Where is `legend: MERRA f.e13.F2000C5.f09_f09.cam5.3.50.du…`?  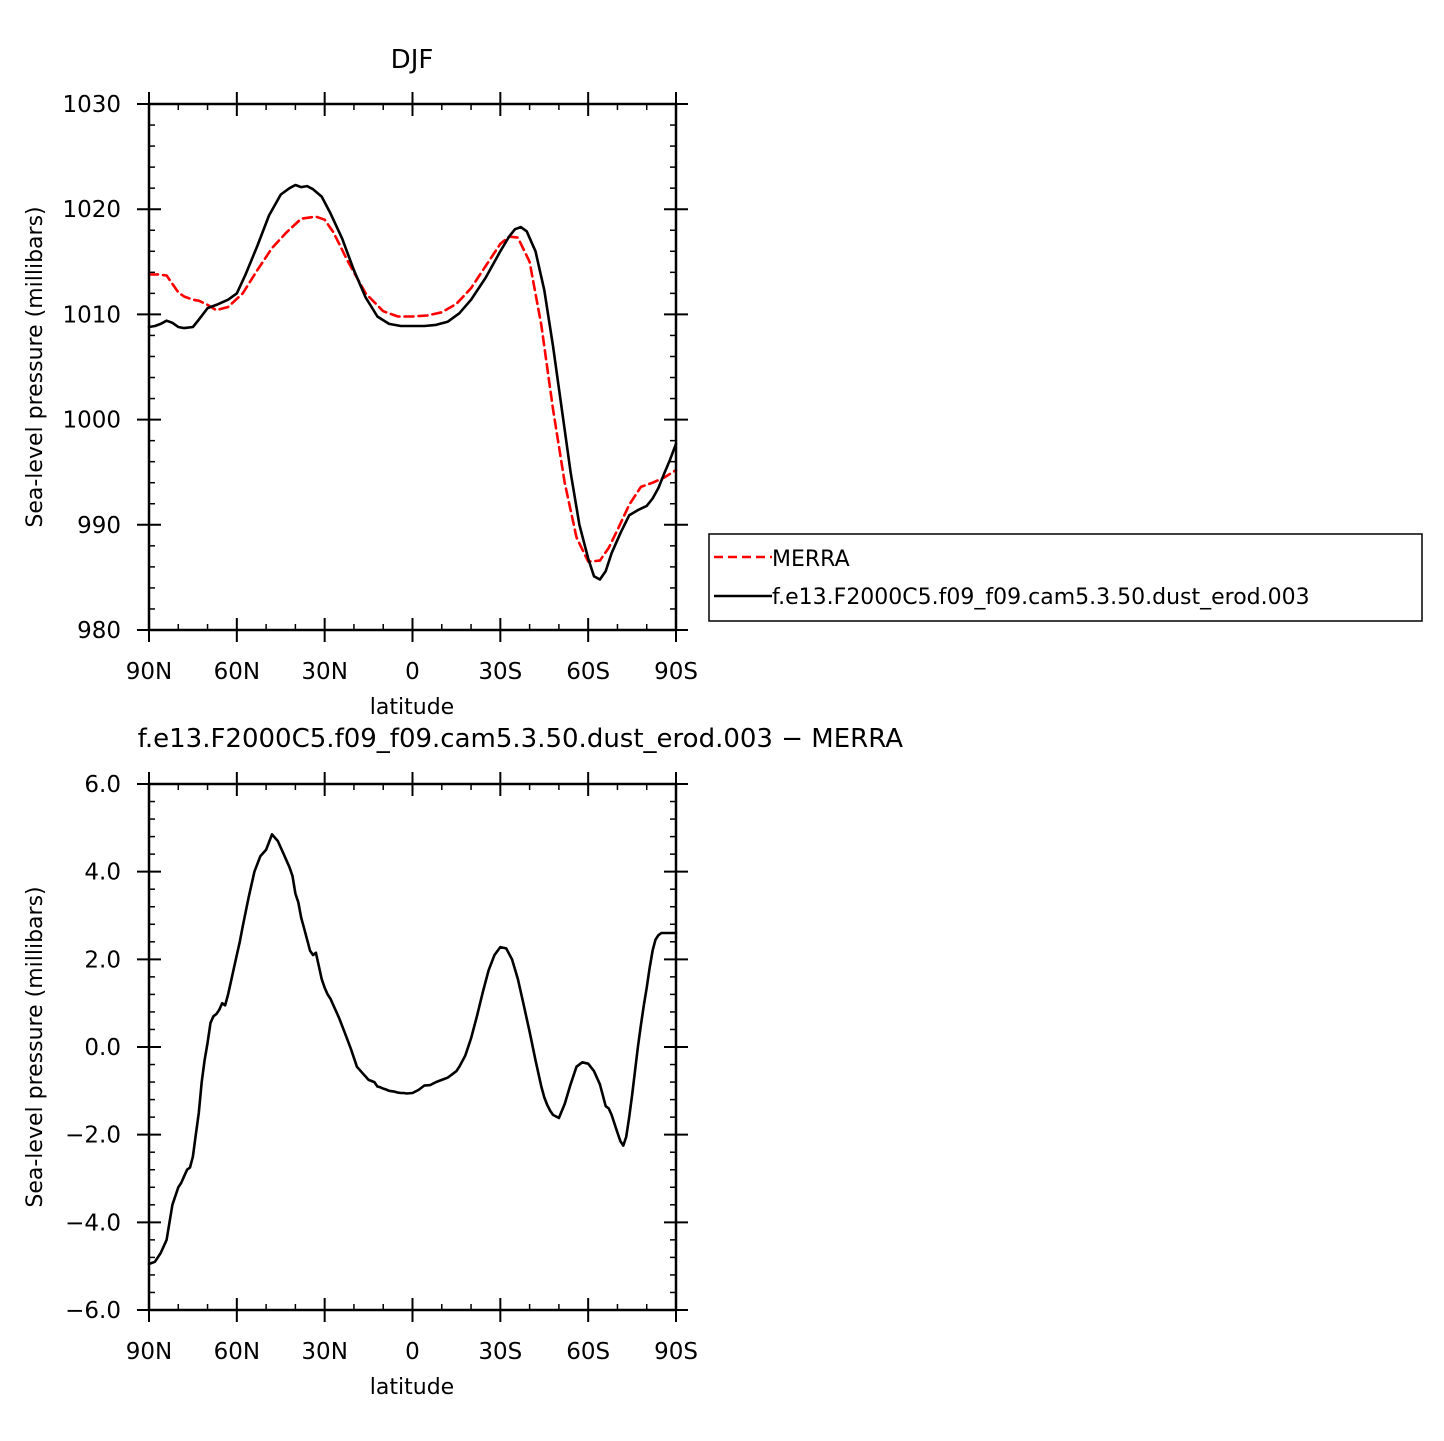 legend: MERRA f.e13.F2000C5.f09_f09.cam5.3.50.du… is located at coordinates (1065, 577).